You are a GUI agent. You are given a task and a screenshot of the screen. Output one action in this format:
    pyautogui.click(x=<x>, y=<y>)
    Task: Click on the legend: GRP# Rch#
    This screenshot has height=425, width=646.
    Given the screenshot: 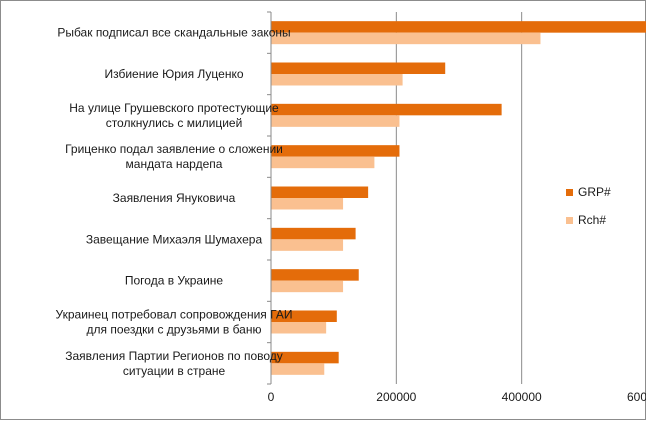 What is the action you would take?
    pyautogui.click(x=588, y=206)
    